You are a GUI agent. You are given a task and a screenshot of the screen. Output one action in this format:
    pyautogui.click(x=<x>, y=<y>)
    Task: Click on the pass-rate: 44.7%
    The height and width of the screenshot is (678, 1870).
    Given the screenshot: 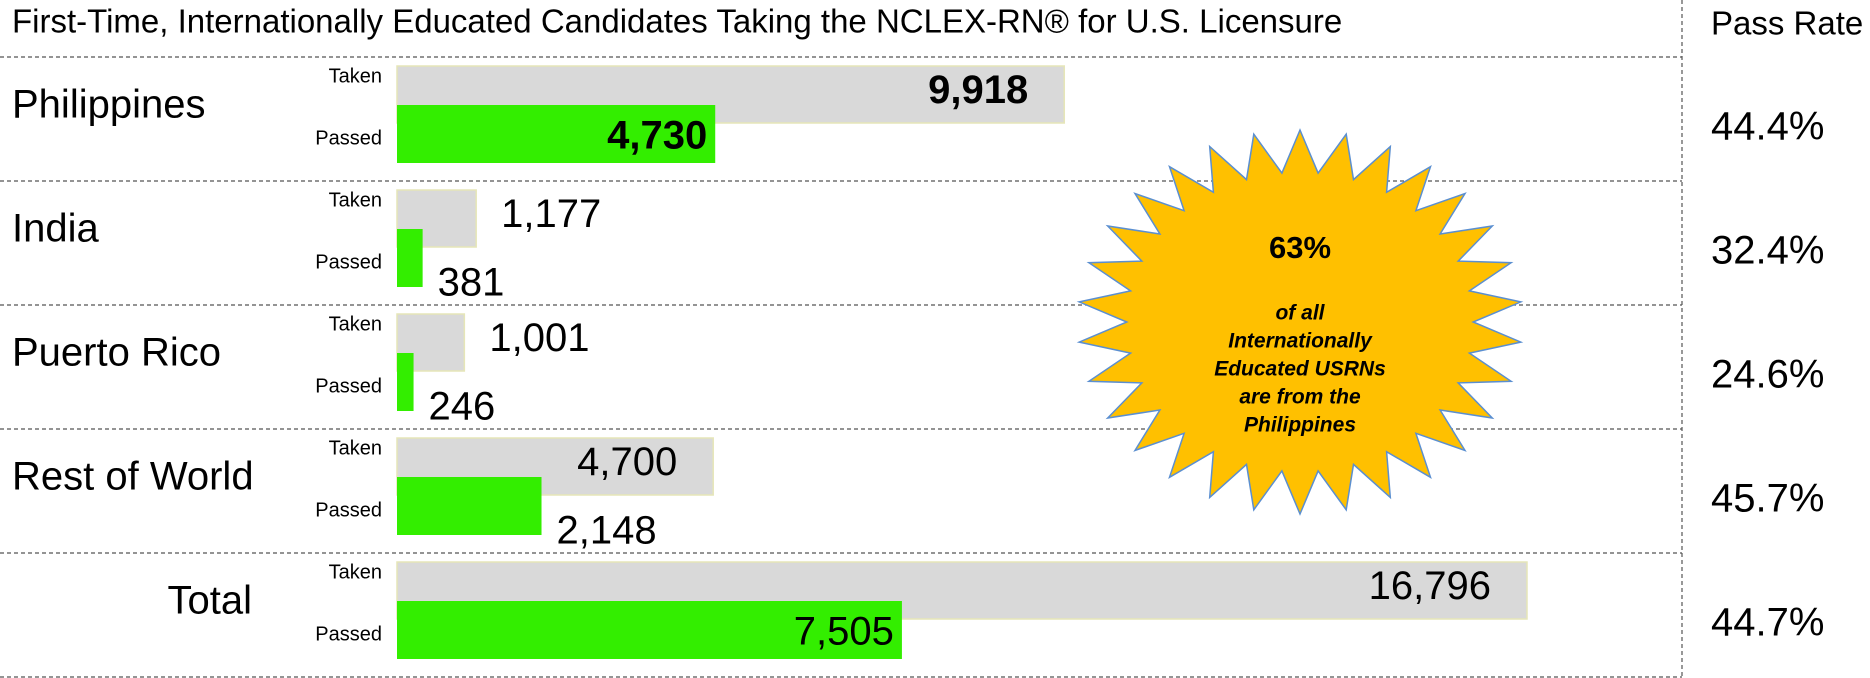 What is the action you would take?
    pyautogui.click(x=1767, y=623)
    